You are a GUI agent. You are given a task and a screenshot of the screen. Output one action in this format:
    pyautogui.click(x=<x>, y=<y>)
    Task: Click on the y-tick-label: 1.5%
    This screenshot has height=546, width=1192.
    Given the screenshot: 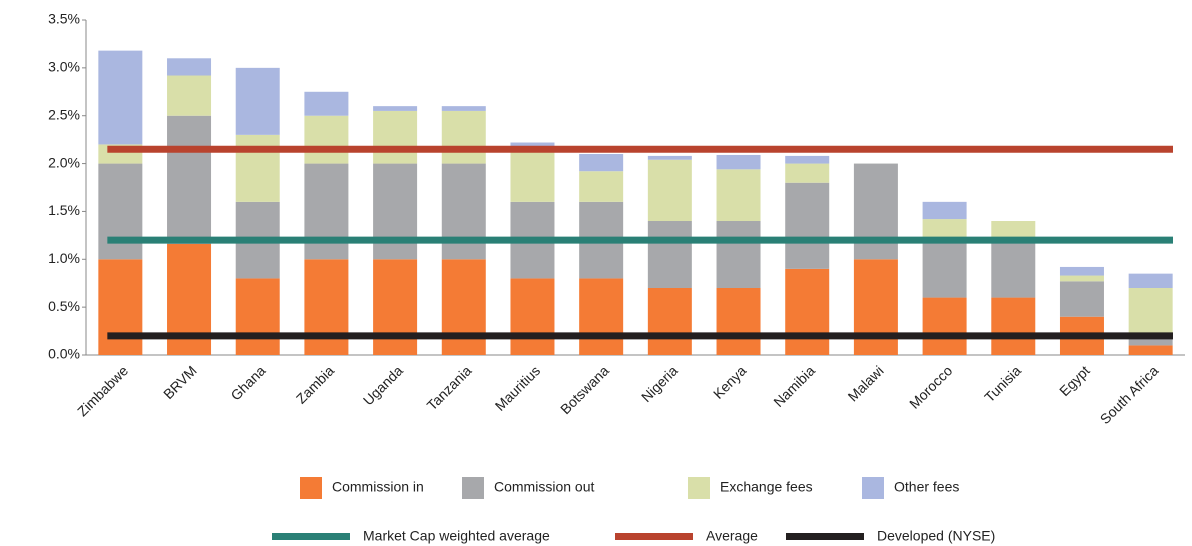 What is the action you would take?
    pyautogui.click(x=64, y=210)
    